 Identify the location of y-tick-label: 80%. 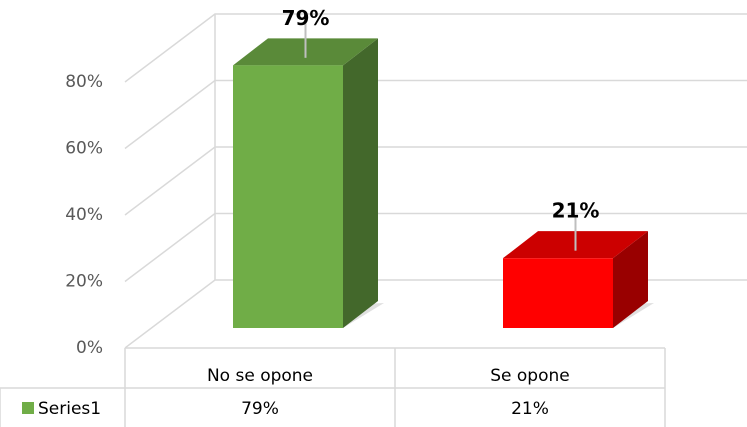
(84, 82).